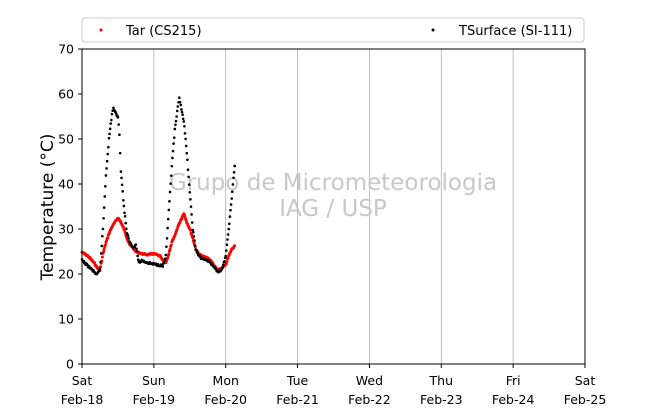 The image size is (650, 409). Describe the element at coordinates (66, 139) in the screenshot. I see `y-tick-label: 50` at that location.